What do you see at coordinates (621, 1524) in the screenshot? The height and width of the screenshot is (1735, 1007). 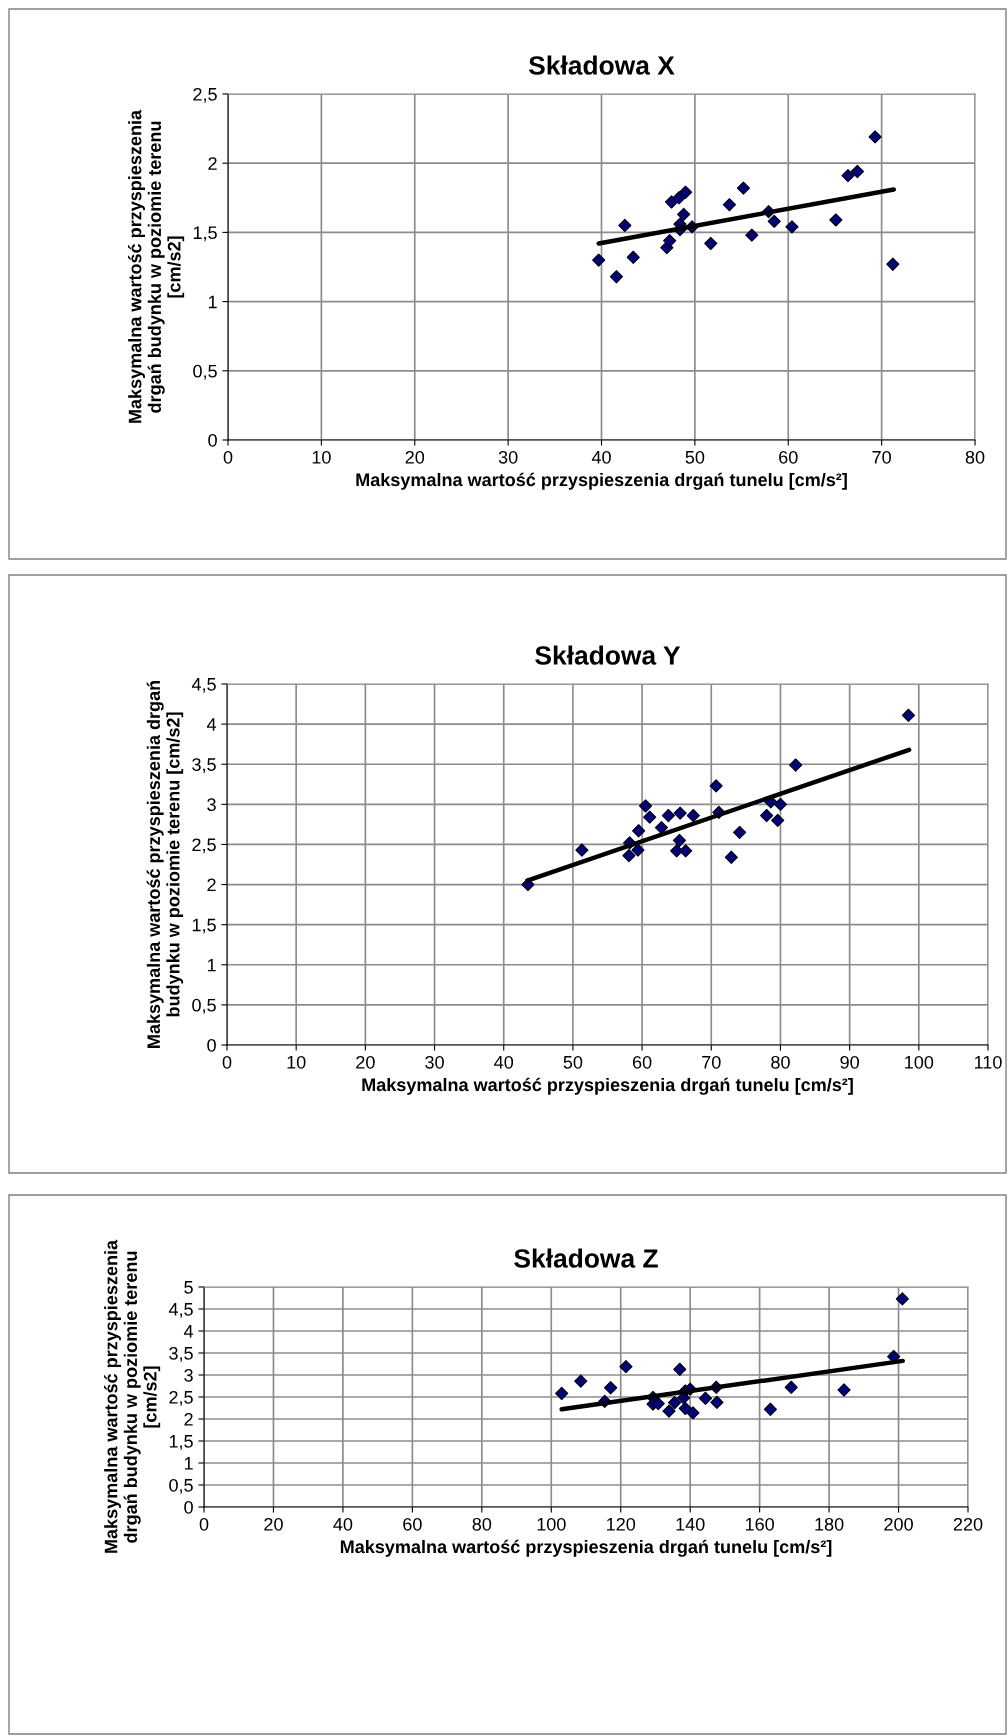 I see `x-tick-label: 120` at bounding box center [621, 1524].